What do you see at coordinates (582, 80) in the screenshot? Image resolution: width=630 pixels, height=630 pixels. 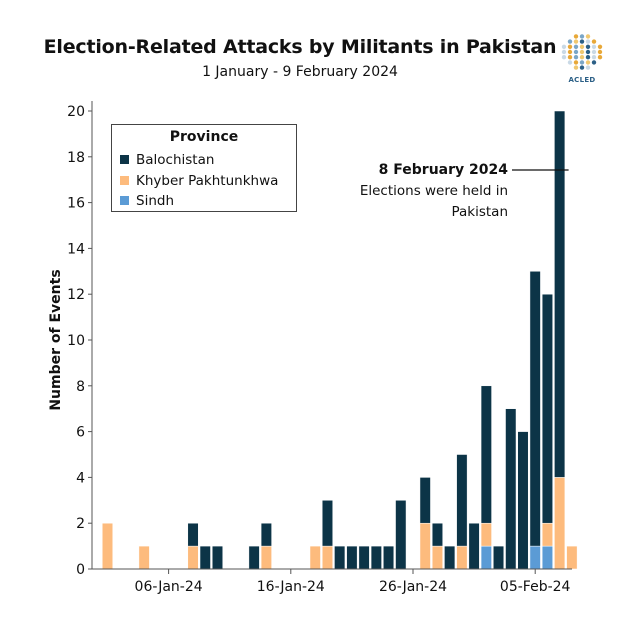 I see `acled-logo-label: ACLED` at bounding box center [582, 80].